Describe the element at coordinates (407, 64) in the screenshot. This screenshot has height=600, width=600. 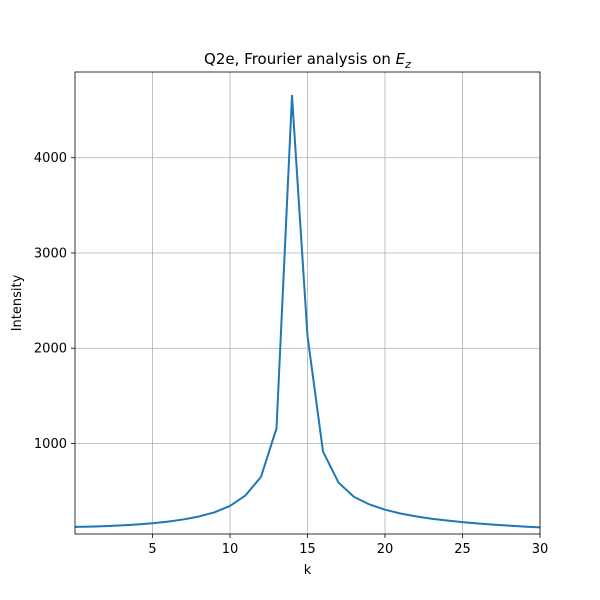
I see `title-subscript: z` at that location.